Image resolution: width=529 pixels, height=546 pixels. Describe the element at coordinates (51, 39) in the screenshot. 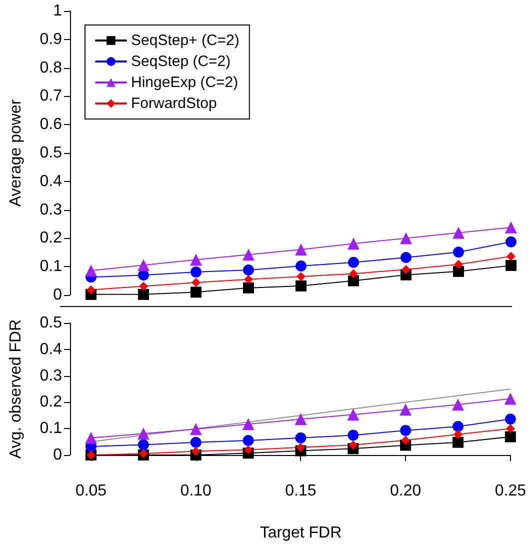

I see `y-tick-label: 0.9` at that location.